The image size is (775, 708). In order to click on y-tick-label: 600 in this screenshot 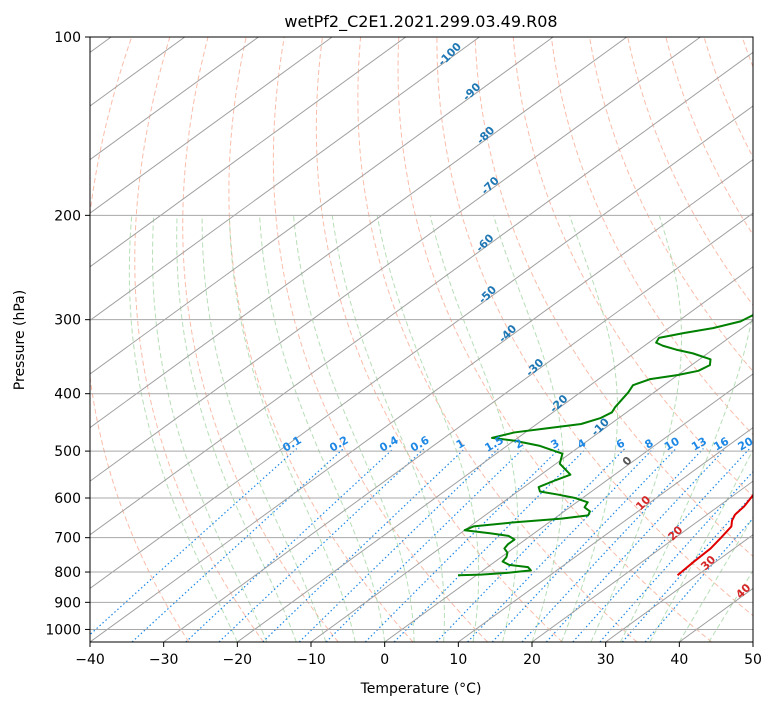, I will do `click(67, 499)`.